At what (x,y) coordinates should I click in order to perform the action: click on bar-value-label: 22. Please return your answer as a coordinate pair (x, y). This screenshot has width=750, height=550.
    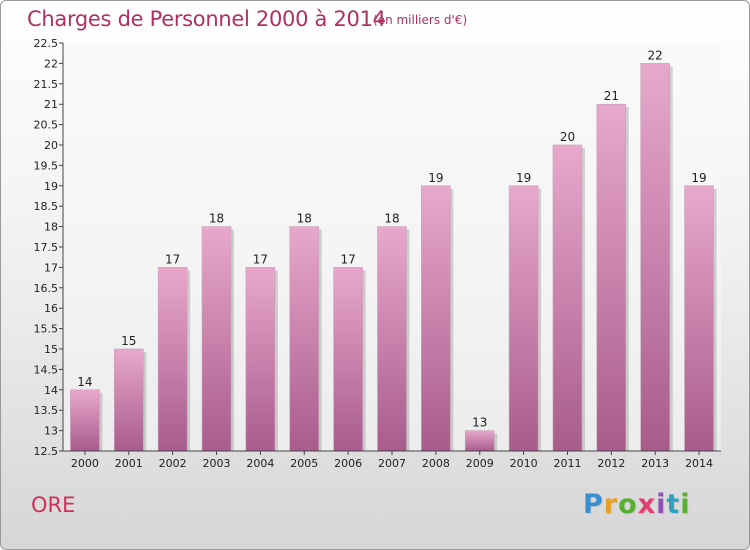
    Looking at the image, I should click on (655, 55).